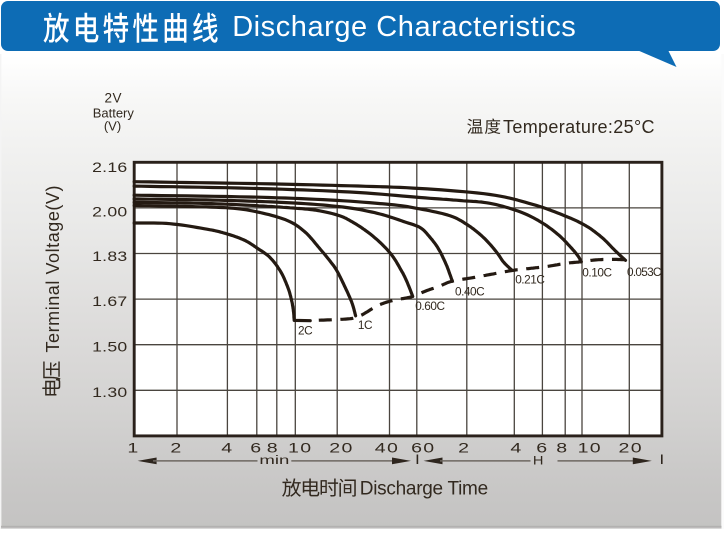 The height and width of the screenshot is (534, 724). I want to click on svg-text: Temperature:25°C, so click(579, 127).